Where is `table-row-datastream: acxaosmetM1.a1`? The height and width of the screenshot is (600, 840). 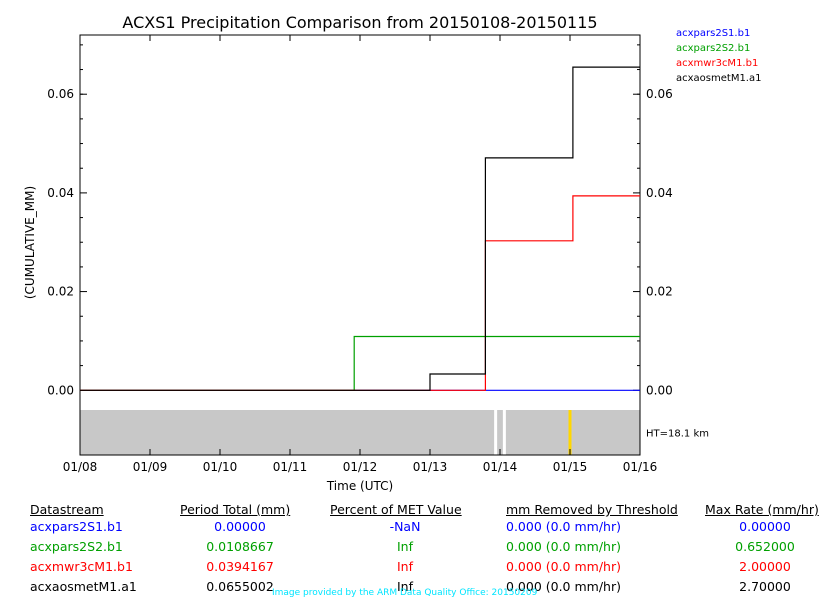 table-row-datastream: acxaosmetM1.a1 is located at coordinates (83, 586).